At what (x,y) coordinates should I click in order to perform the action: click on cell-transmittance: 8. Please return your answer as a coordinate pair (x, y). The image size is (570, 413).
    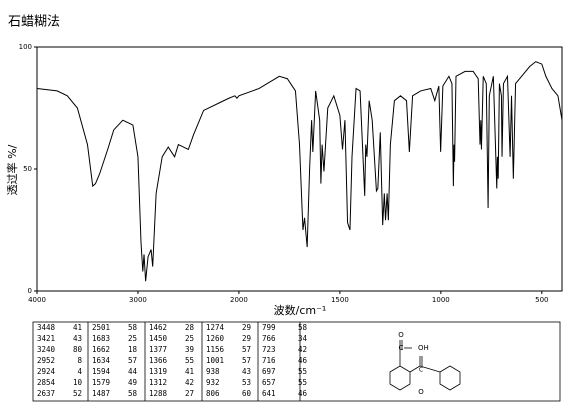
    Looking at the image, I should click on (79, 360).